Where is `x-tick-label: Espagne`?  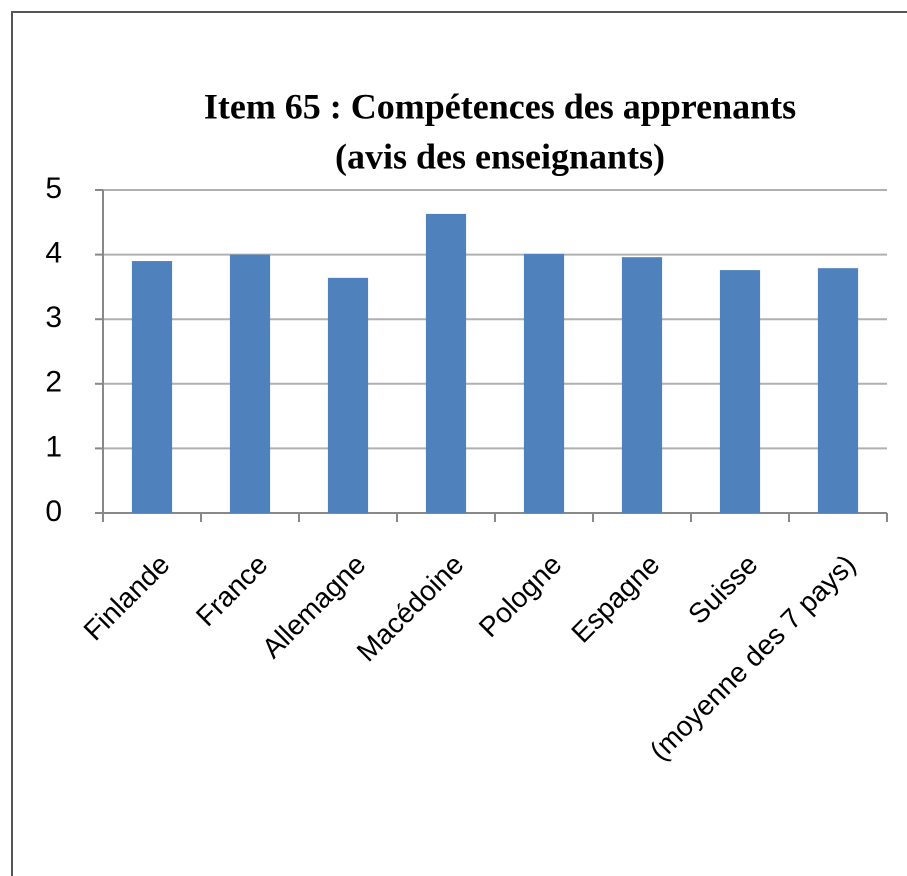
x-tick-label: Espagne is located at coordinates (615, 599).